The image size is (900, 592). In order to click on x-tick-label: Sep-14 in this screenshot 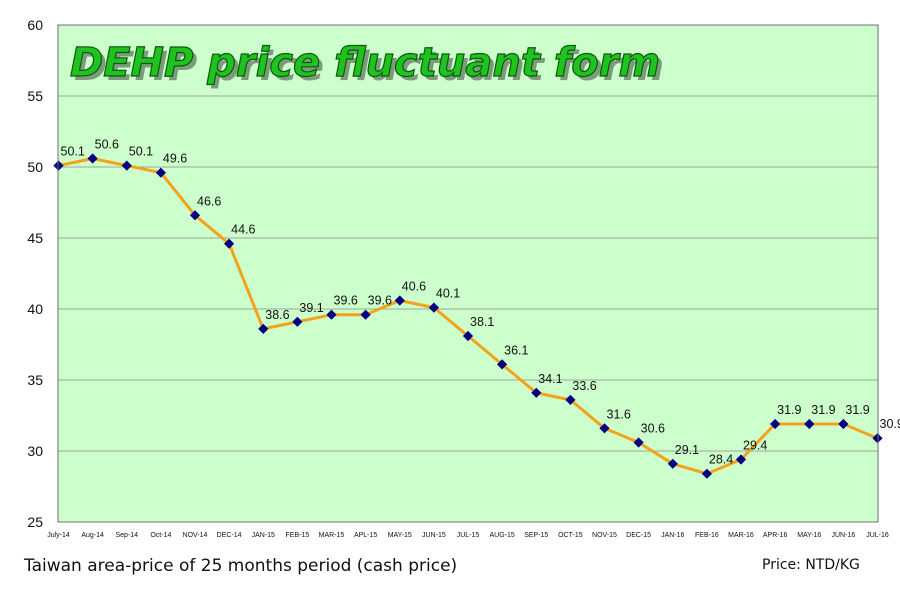, I will do `click(126, 535)`.